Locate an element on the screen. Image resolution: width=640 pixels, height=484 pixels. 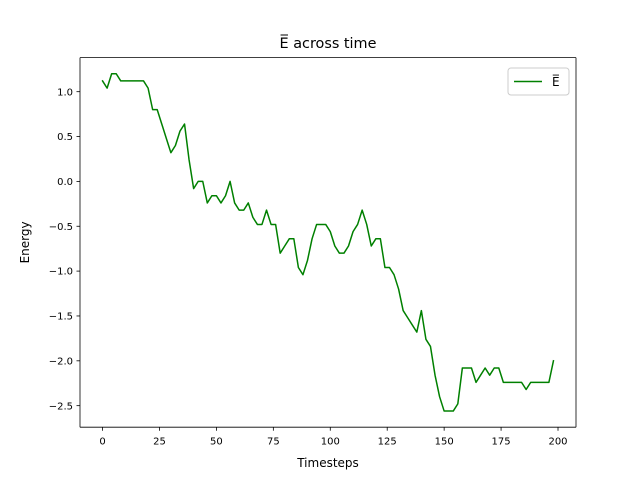
y-tick-label: 0.5 is located at coordinates (65, 137).